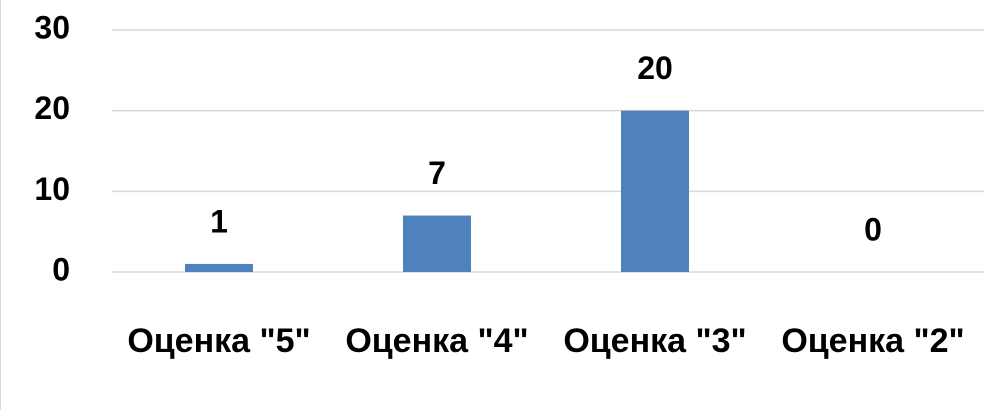 The height and width of the screenshot is (410, 984). Describe the element at coordinates (873, 229) in the screenshot. I see `data-label: 0` at that location.